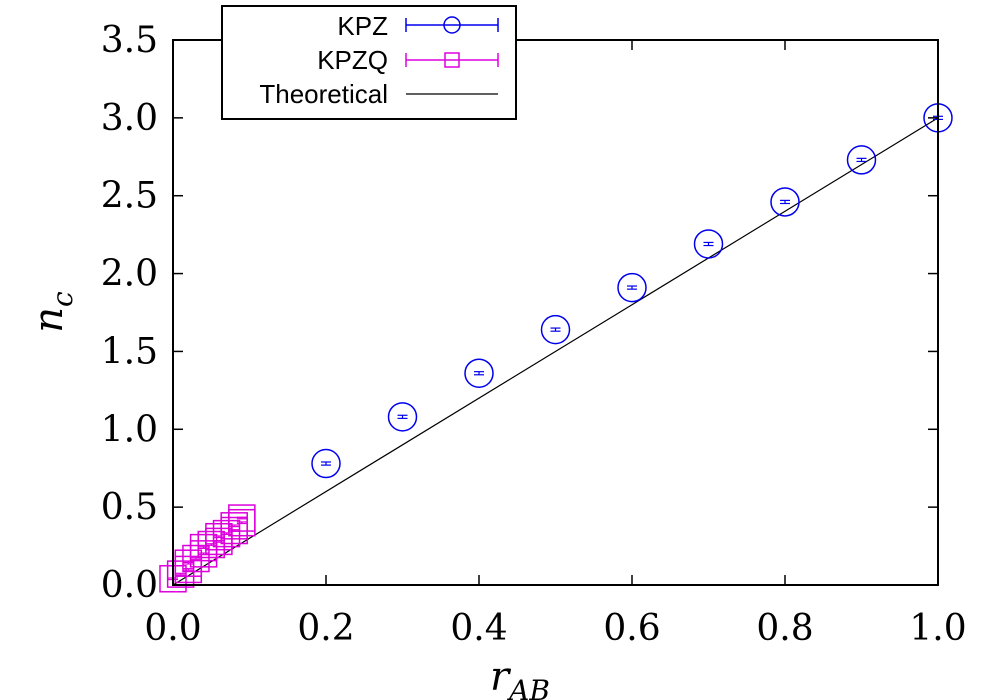 The height and width of the screenshot is (700, 1000). What do you see at coordinates (478, 628) in the screenshot?
I see `x-tick-label: 0.4` at bounding box center [478, 628].